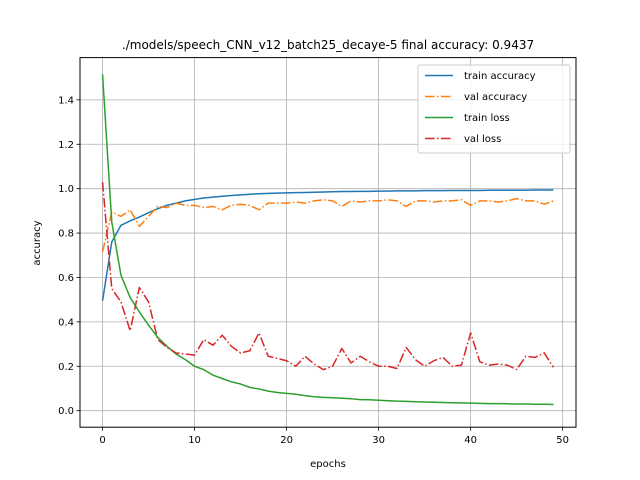 This screenshot has height=480, width=640. Describe the element at coordinates (66, 189) in the screenshot. I see `y-tick-label: 1.0` at that location.